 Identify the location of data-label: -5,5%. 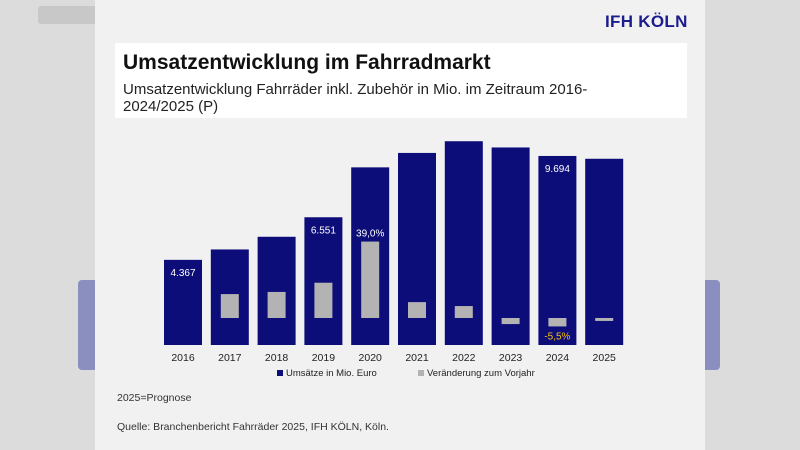
(557, 336).